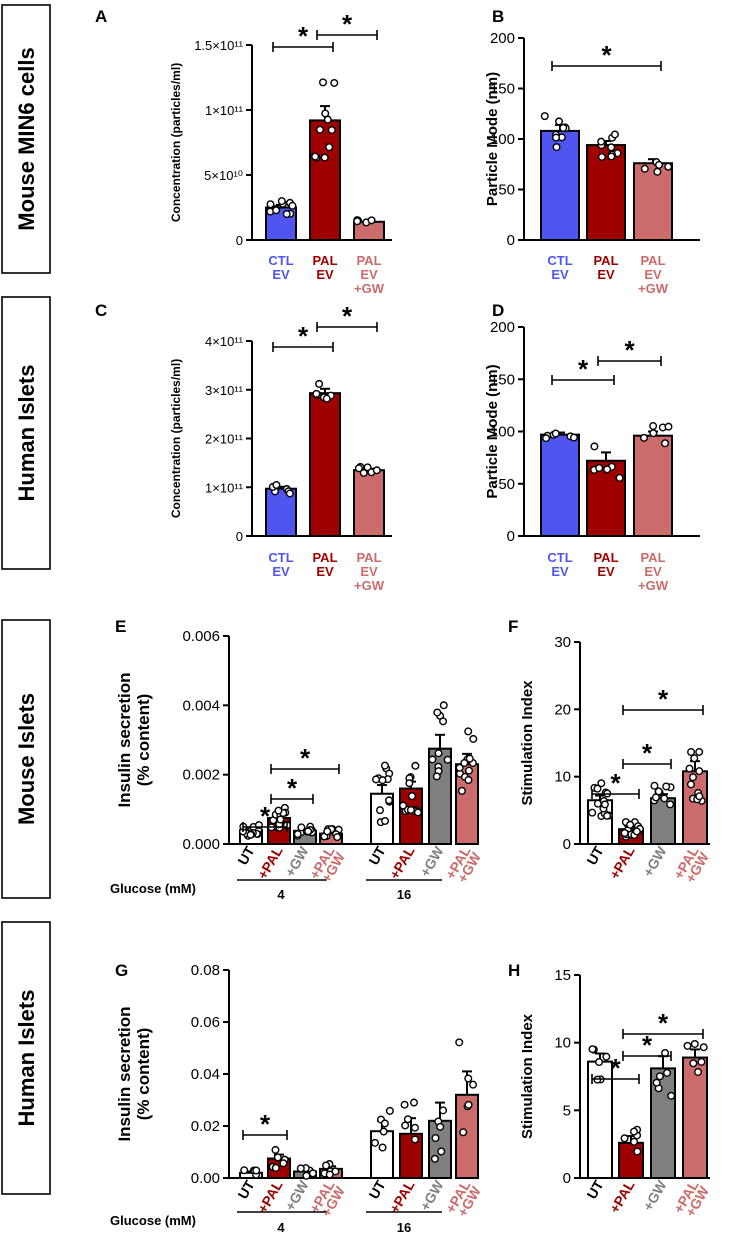 Image resolution: width=735 pixels, height=1251 pixels. I want to click on y-tick-label: 10, so click(562, 1043).